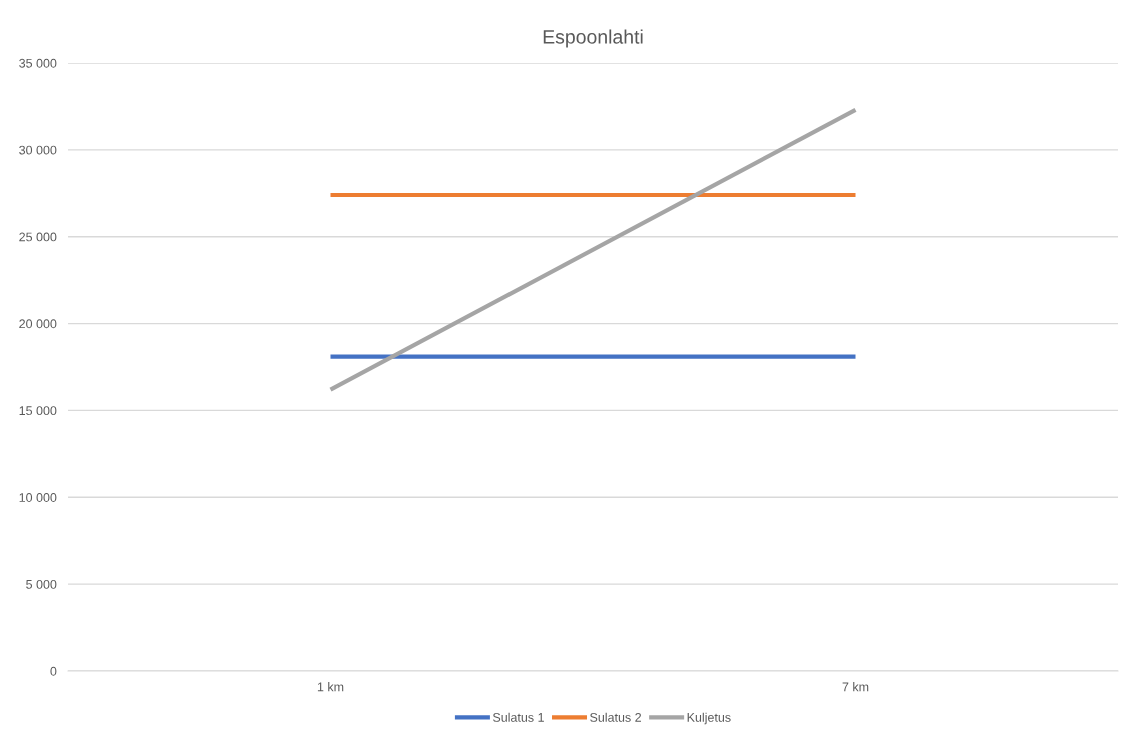  I want to click on chart-title: Espoonlahti, so click(593, 38).